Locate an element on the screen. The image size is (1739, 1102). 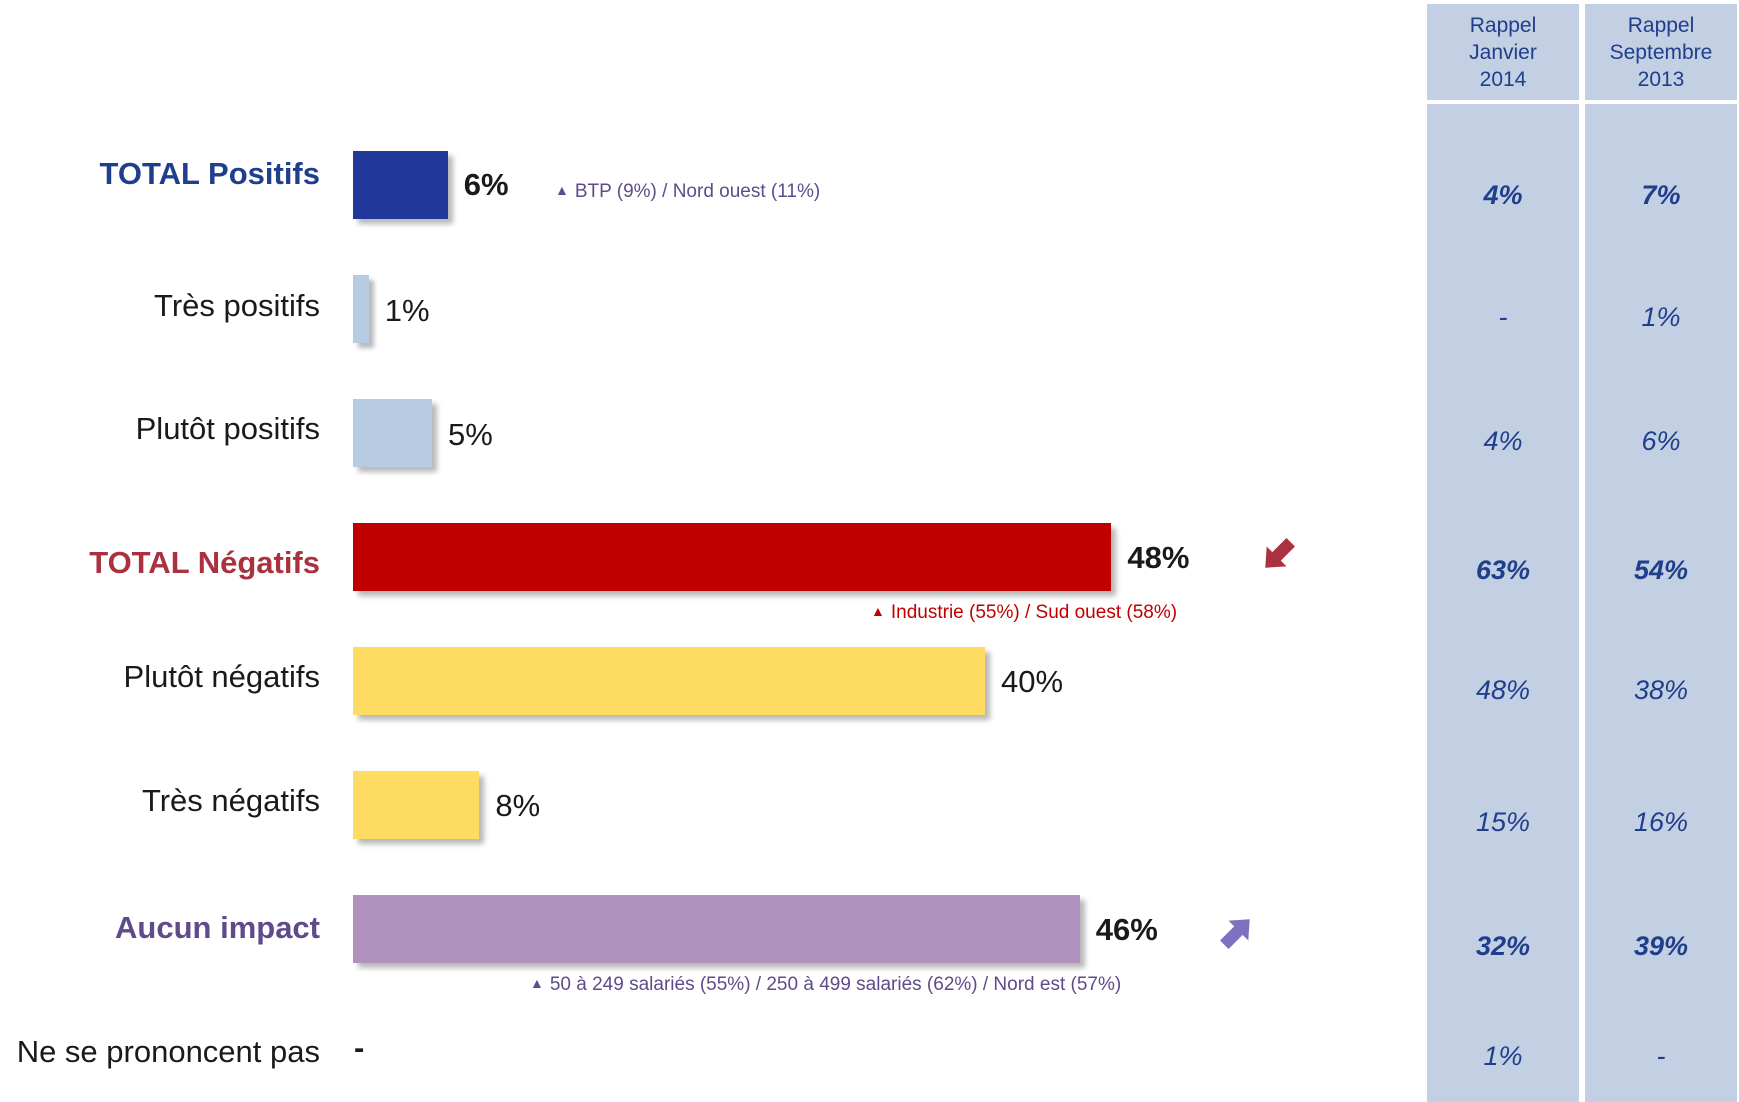
recall-body: 4% - 4% 63% 48% 15% 32% 1% is located at coordinates (1503, 603).